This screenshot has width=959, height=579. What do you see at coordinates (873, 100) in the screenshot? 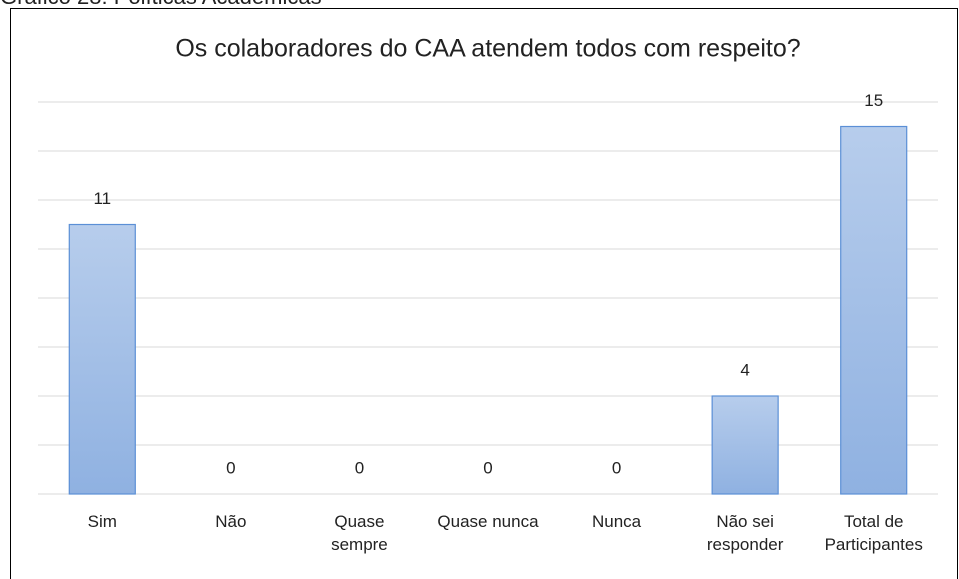
I see `data-label: 15` at bounding box center [873, 100].